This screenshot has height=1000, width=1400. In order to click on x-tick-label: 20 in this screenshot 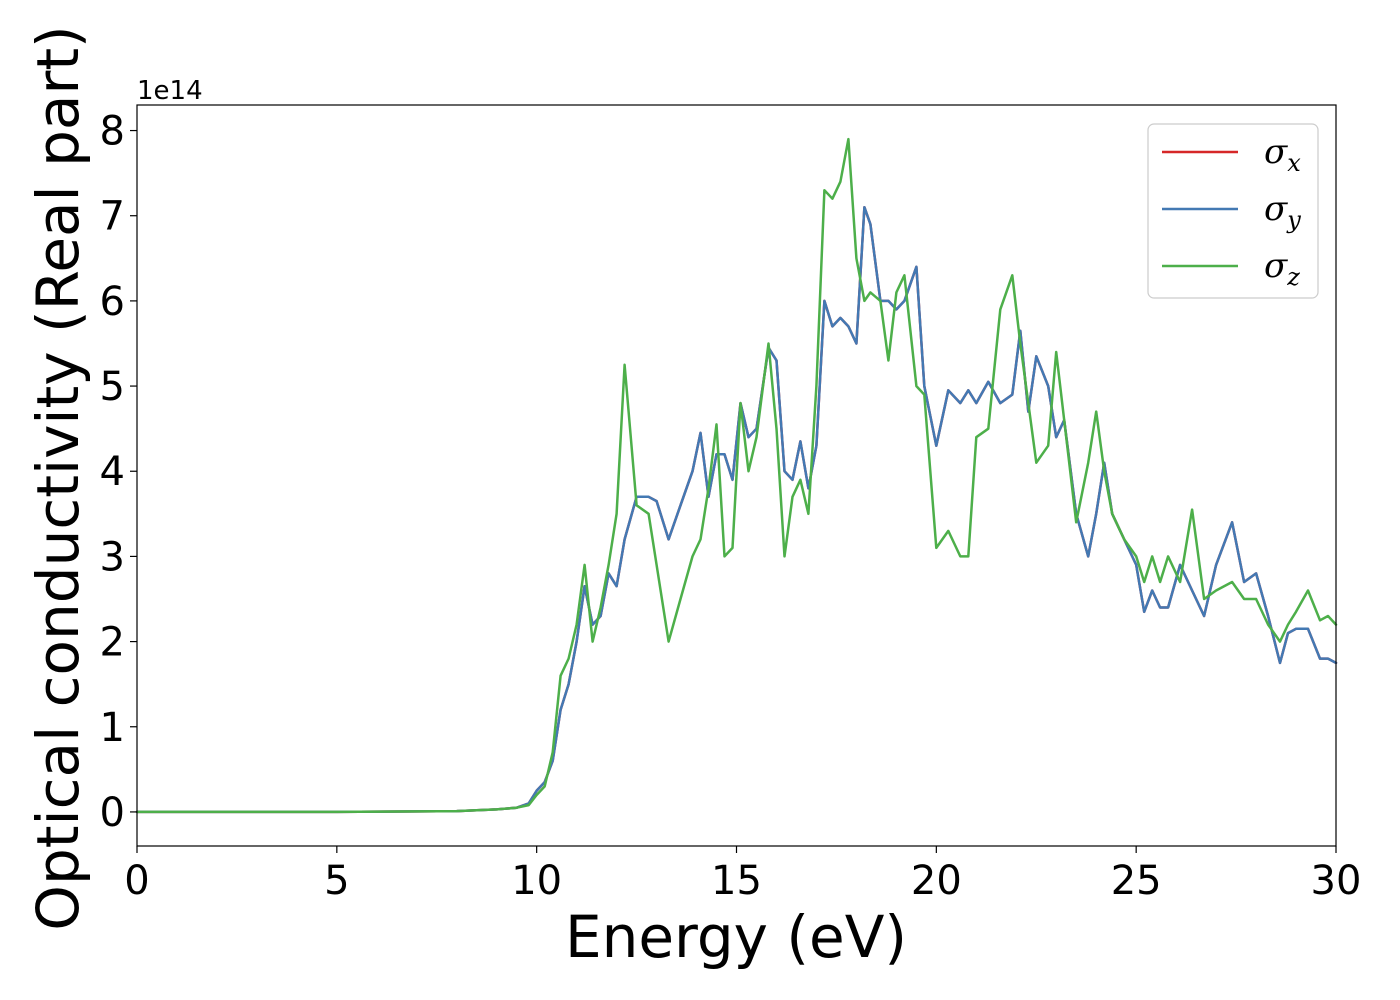, I will do `click(936, 881)`.